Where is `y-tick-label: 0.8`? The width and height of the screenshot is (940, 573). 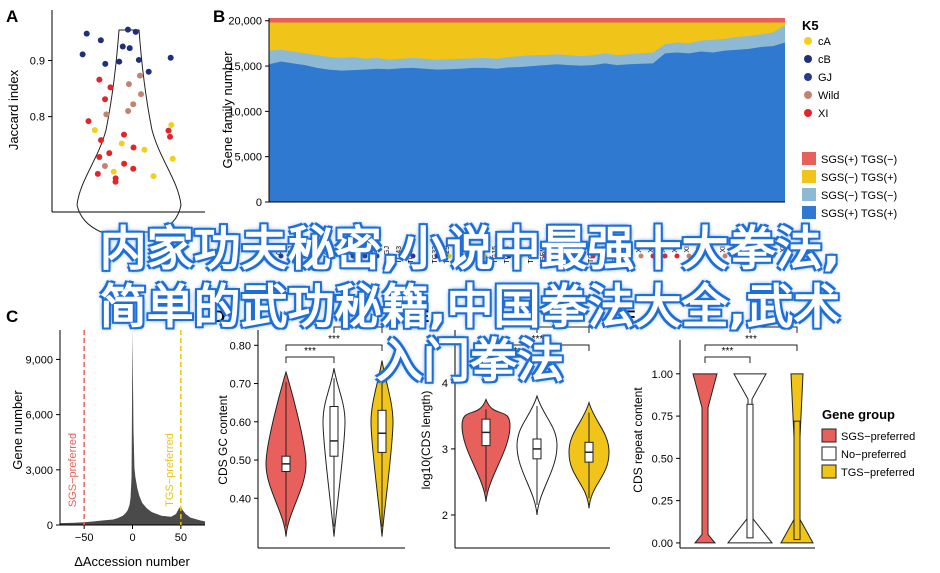
y-tick-label: 0.8 is located at coordinates (37, 118).